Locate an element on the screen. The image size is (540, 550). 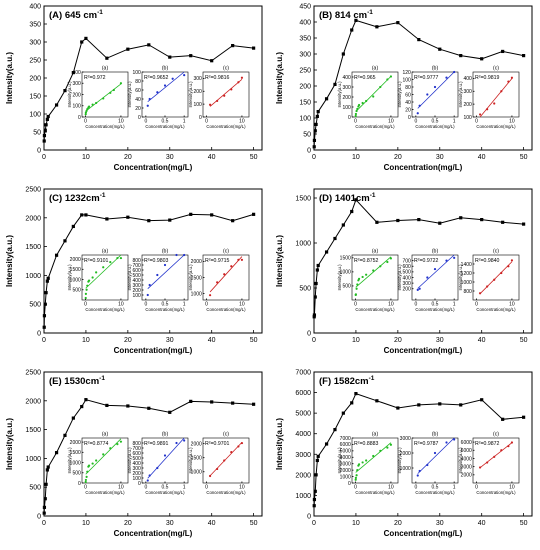
y-tick-label: 300 is located at coordinates (305, 55).